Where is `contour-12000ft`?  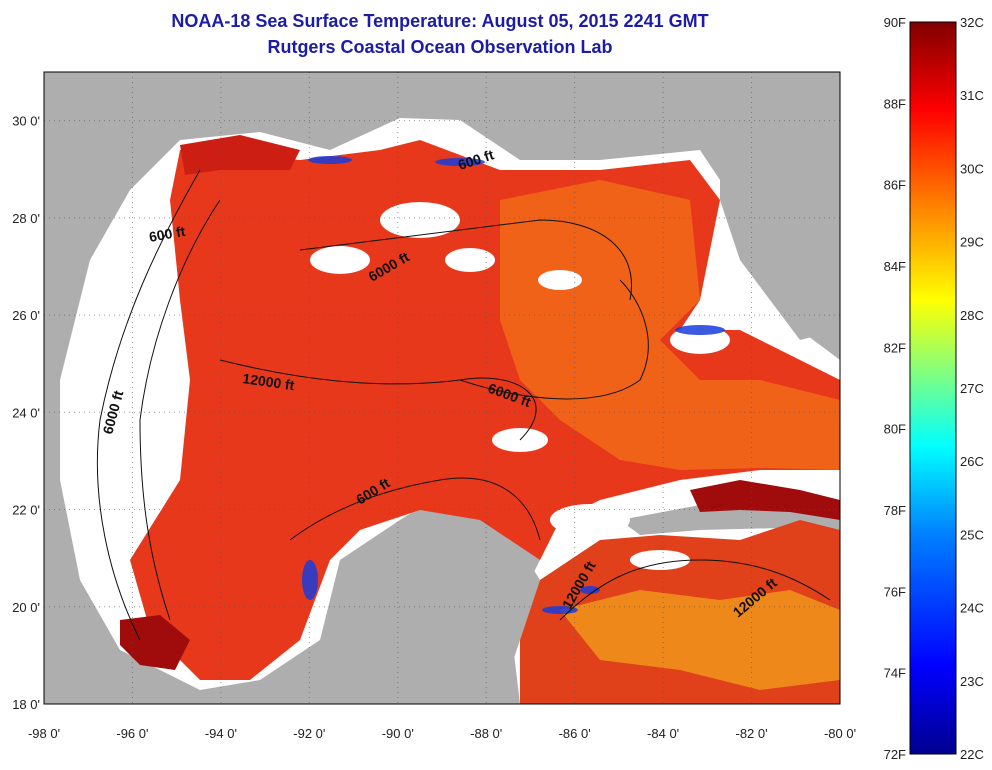
contour-12000ft is located at coordinates (378, 400).